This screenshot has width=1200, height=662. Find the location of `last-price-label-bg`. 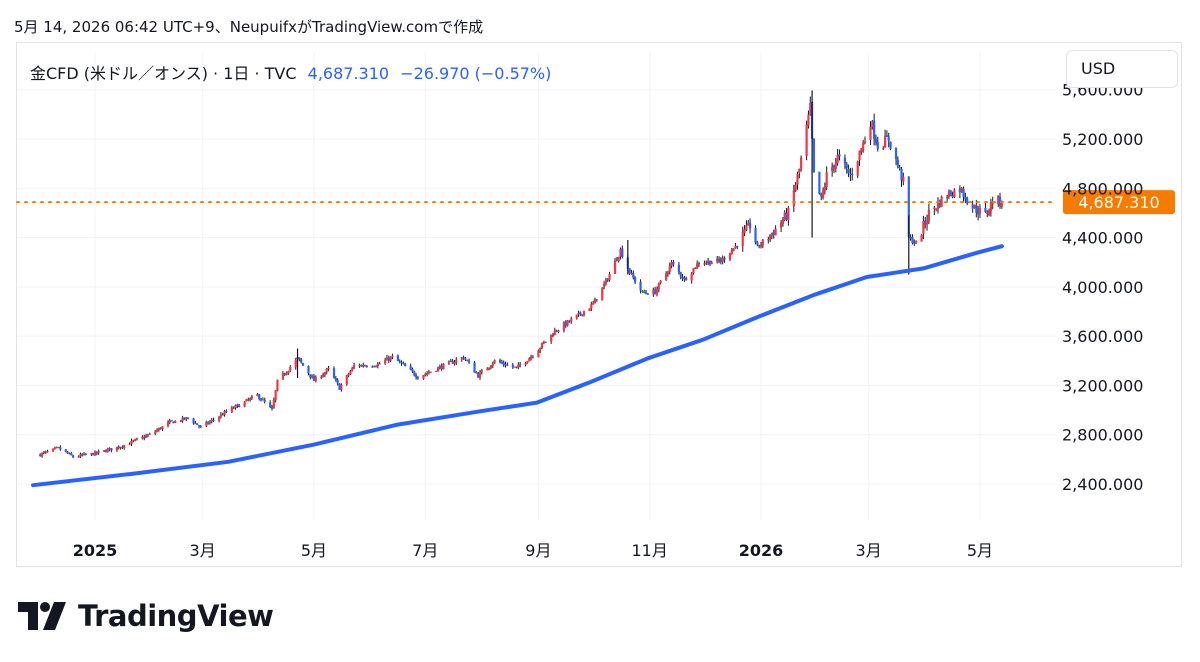

last-price-label-bg is located at coordinates (1119, 202).